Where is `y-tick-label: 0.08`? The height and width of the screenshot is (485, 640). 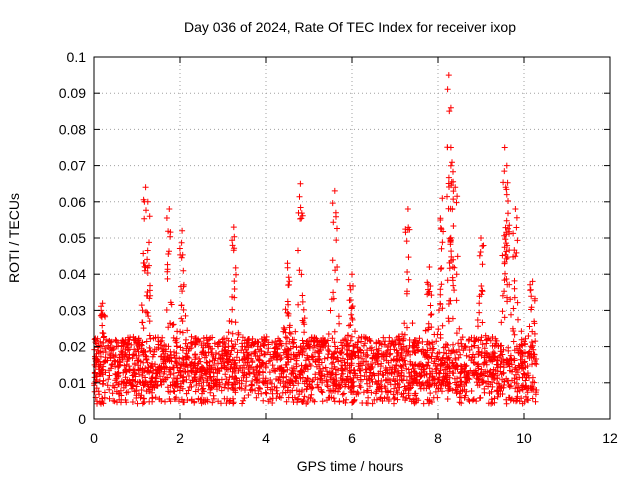 y-tick-label: 0.08 is located at coordinates (72, 129).